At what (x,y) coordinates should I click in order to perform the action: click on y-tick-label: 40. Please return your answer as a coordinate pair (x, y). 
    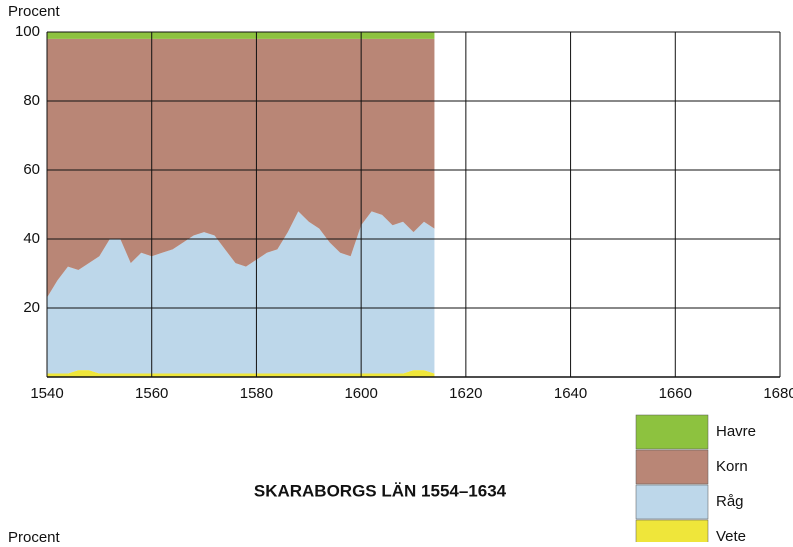
    Looking at the image, I should click on (31, 238).